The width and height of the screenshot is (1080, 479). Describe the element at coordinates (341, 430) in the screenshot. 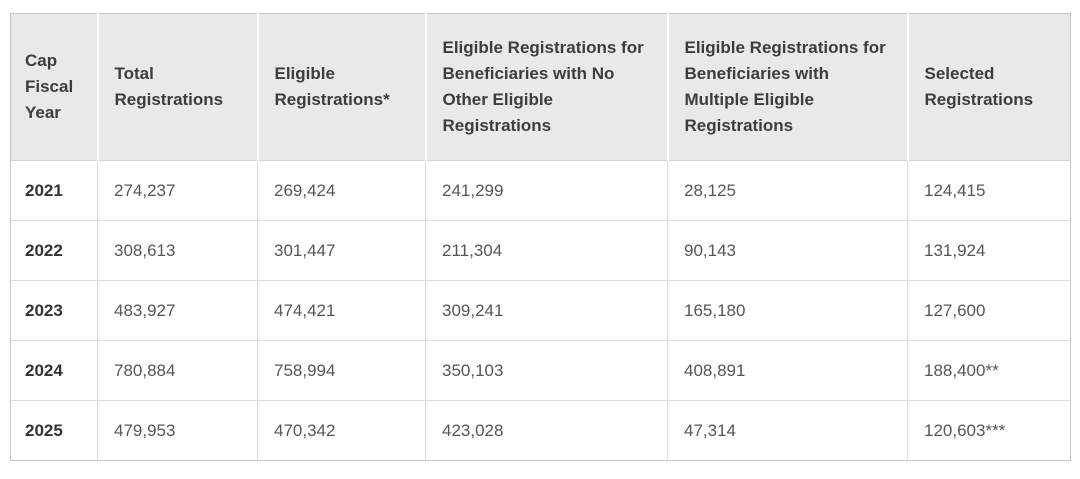

I see `cell-eligible-registrations: 470,342` at that location.